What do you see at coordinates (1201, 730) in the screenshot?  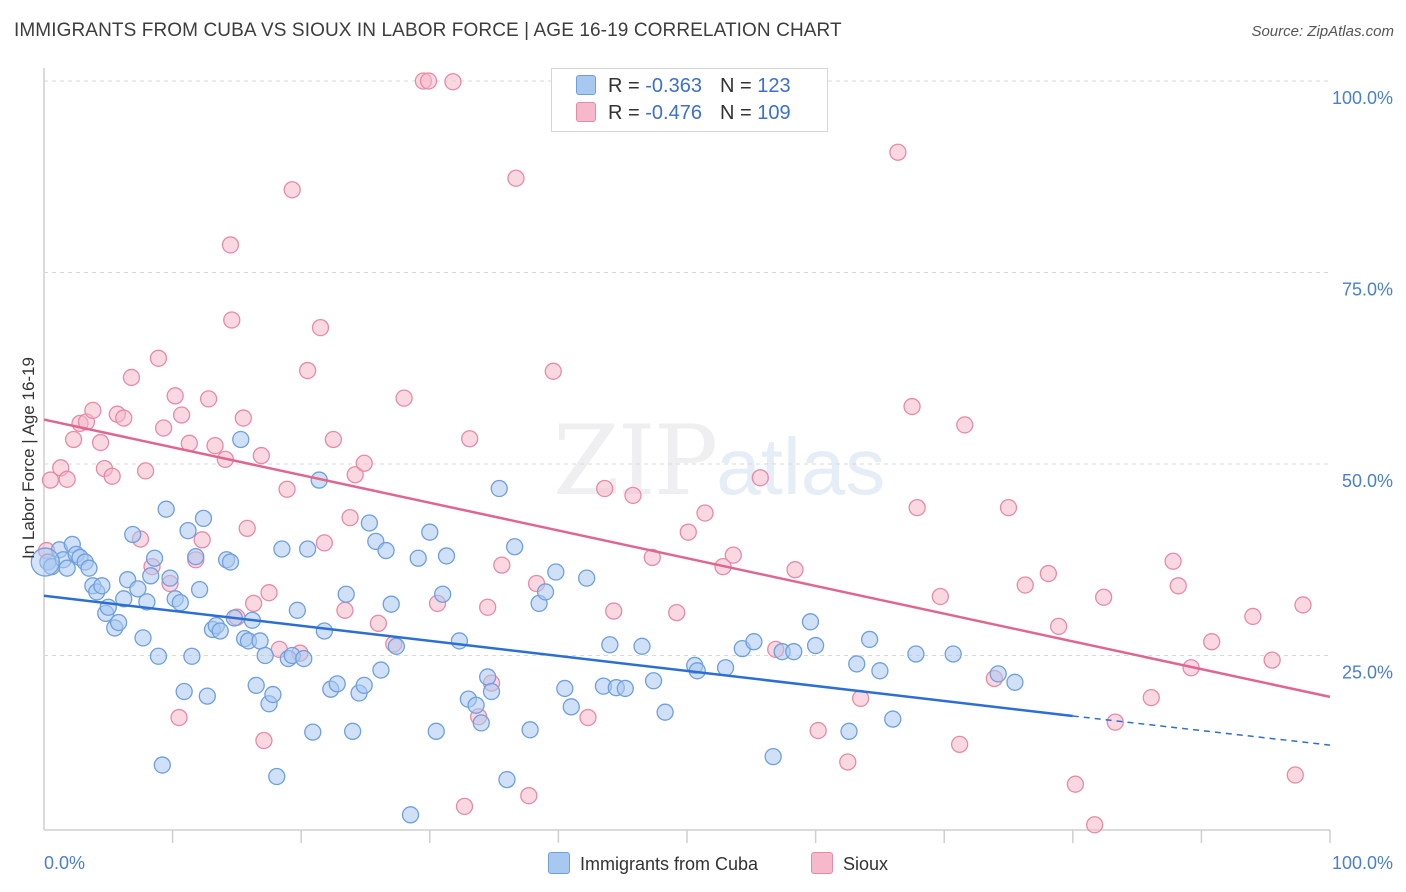 I see `cuba-trend-extension` at bounding box center [1201, 730].